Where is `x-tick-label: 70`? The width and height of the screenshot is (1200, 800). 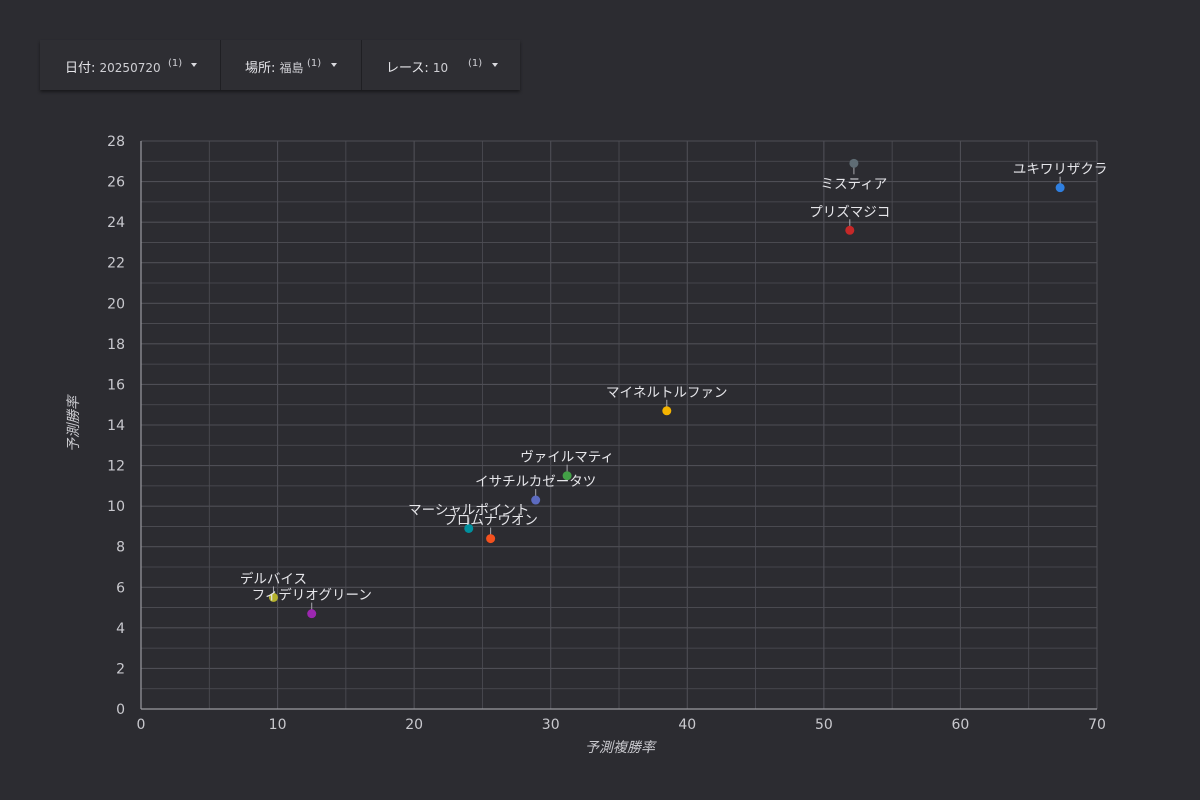 x-tick-label: 70 is located at coordinates (1097, 725).